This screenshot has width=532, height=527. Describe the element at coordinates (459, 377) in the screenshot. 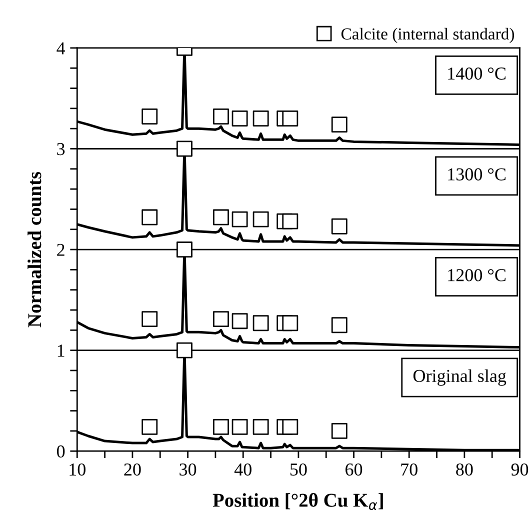

I see `text: Original slag` at that location.